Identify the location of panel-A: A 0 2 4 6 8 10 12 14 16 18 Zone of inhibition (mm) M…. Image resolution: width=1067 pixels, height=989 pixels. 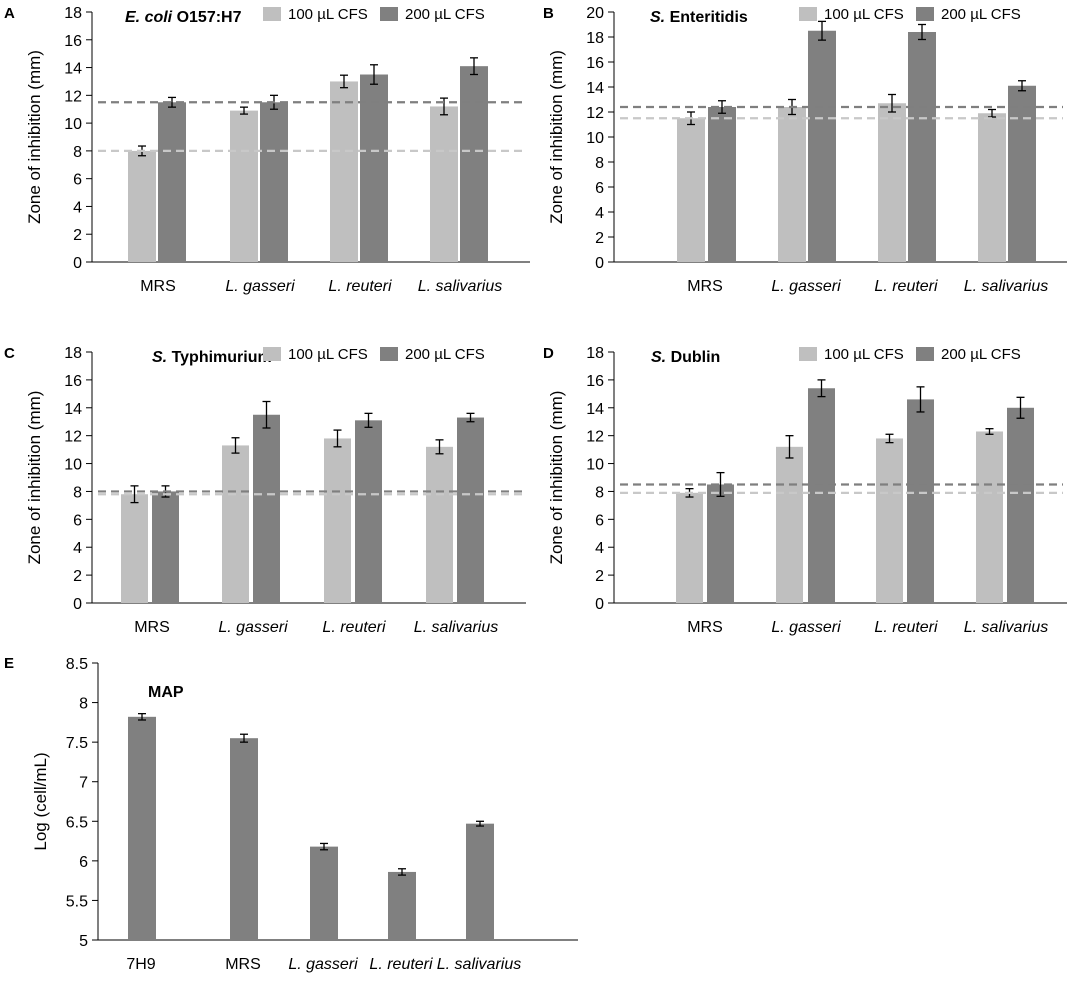
(267, 150).